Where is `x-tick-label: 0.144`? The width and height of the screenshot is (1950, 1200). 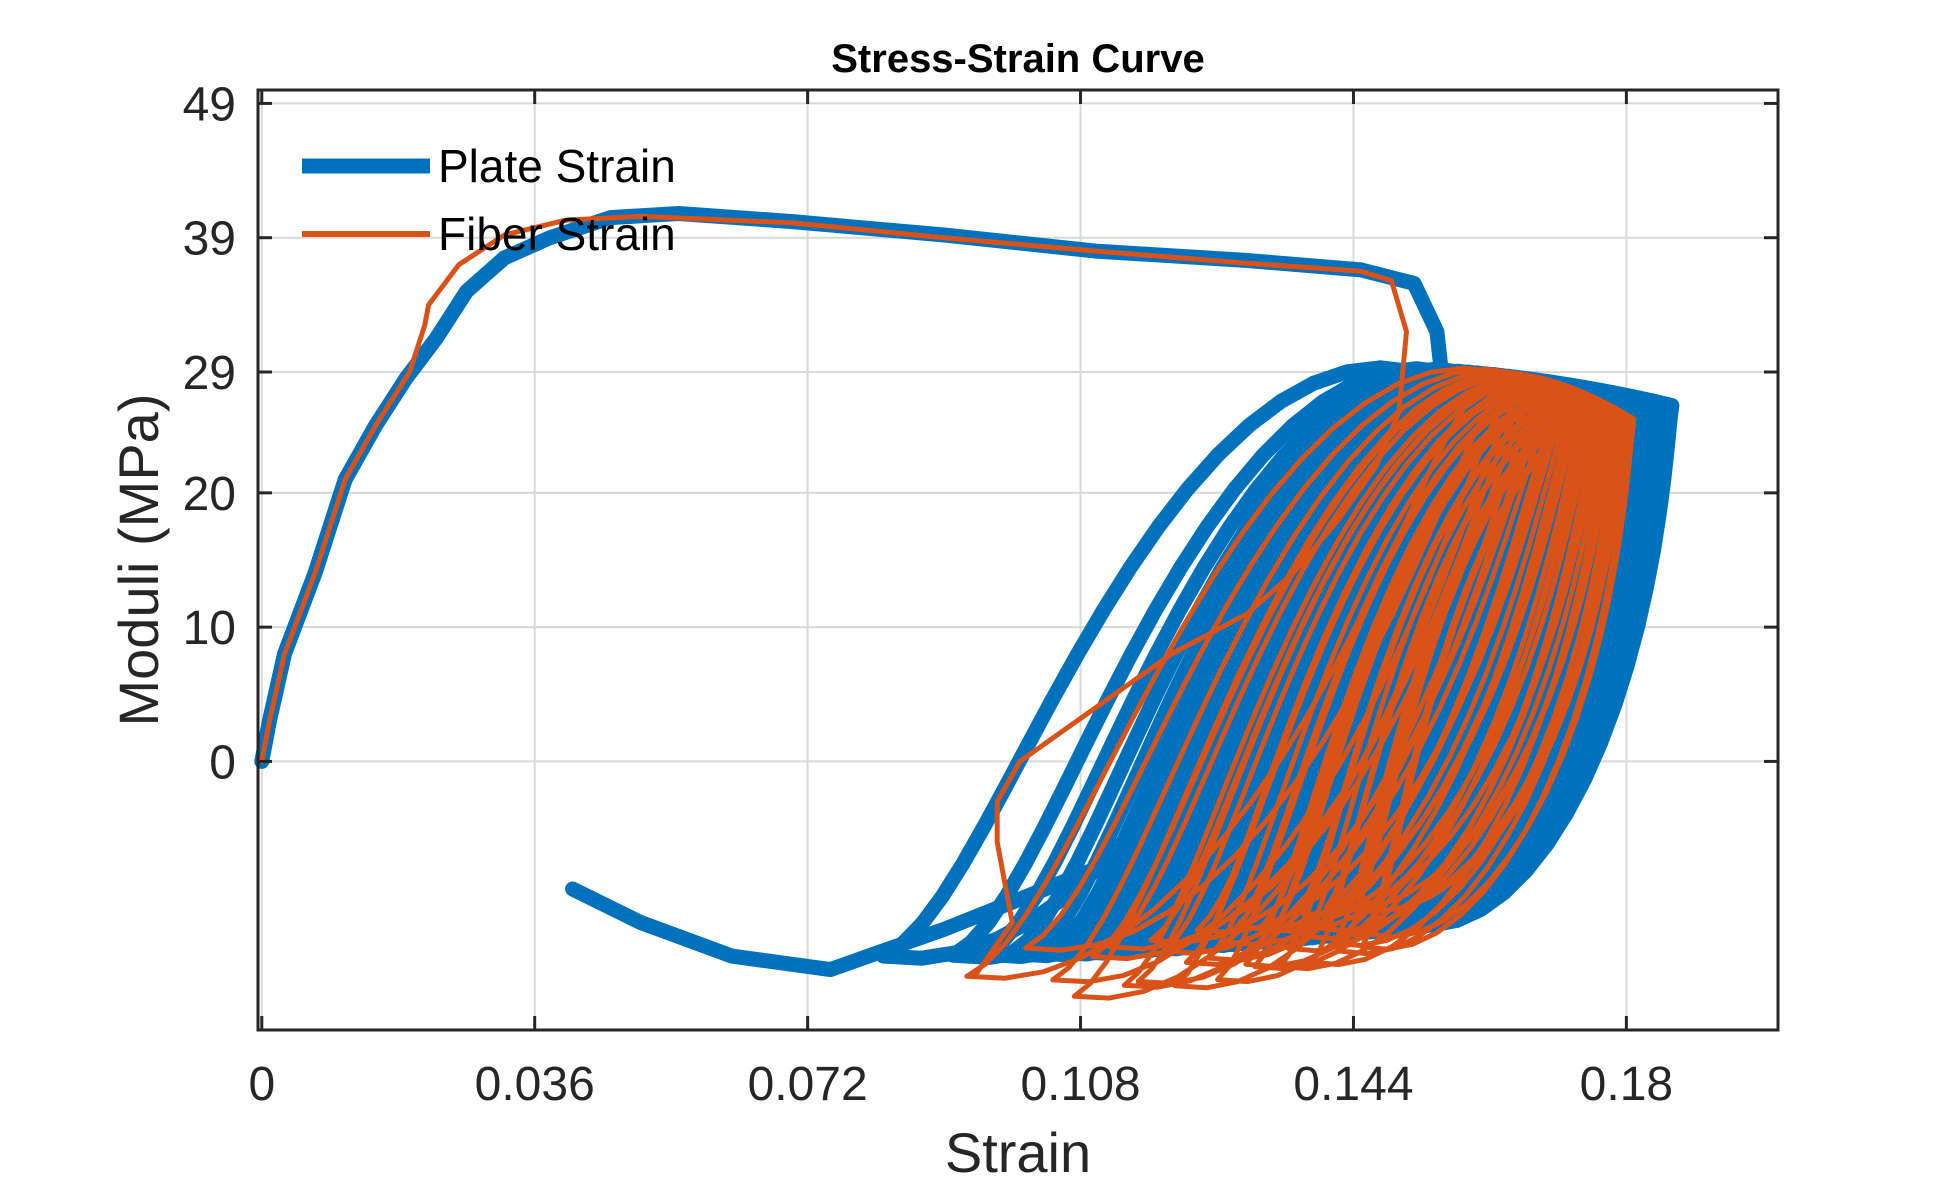 x-tick-label: 0.144 is located at coordinates (1353, 1084).